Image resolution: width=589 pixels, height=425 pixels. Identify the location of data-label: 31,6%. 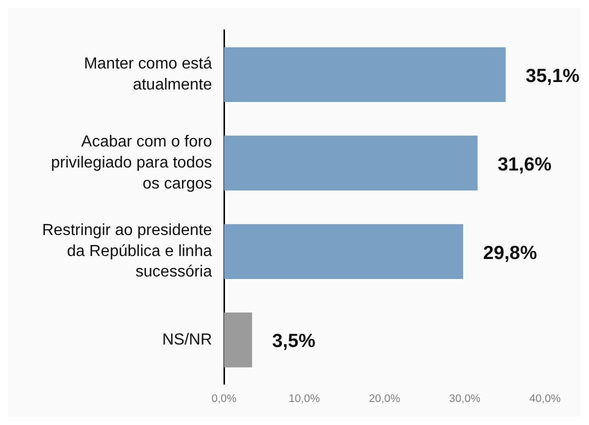
(525, 165).